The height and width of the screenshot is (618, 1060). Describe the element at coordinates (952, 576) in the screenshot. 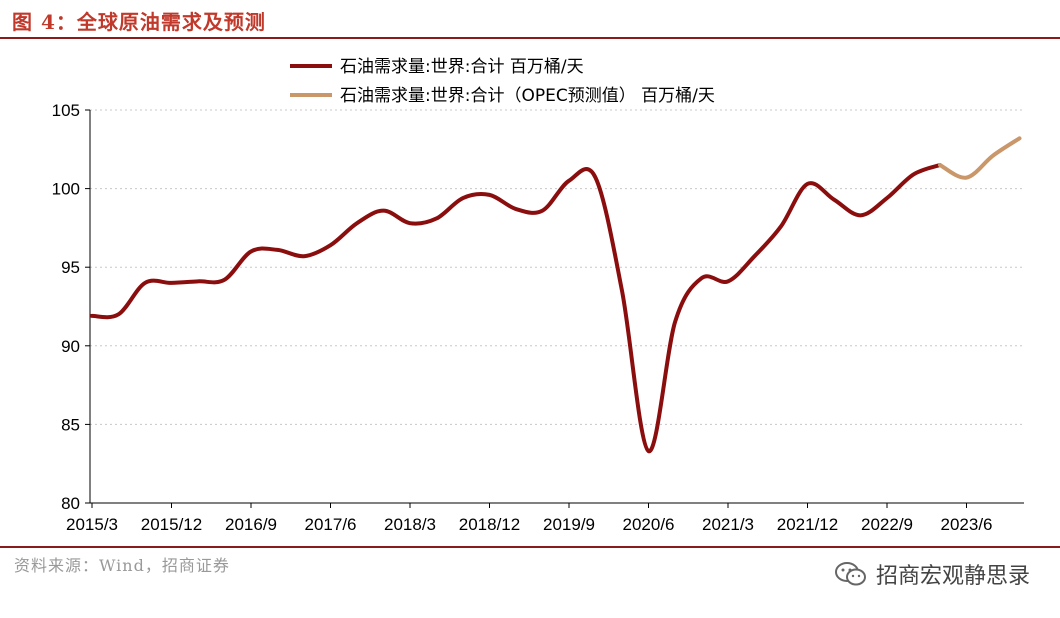

I see `watermark-text: 招商宏观静思录` at that location.